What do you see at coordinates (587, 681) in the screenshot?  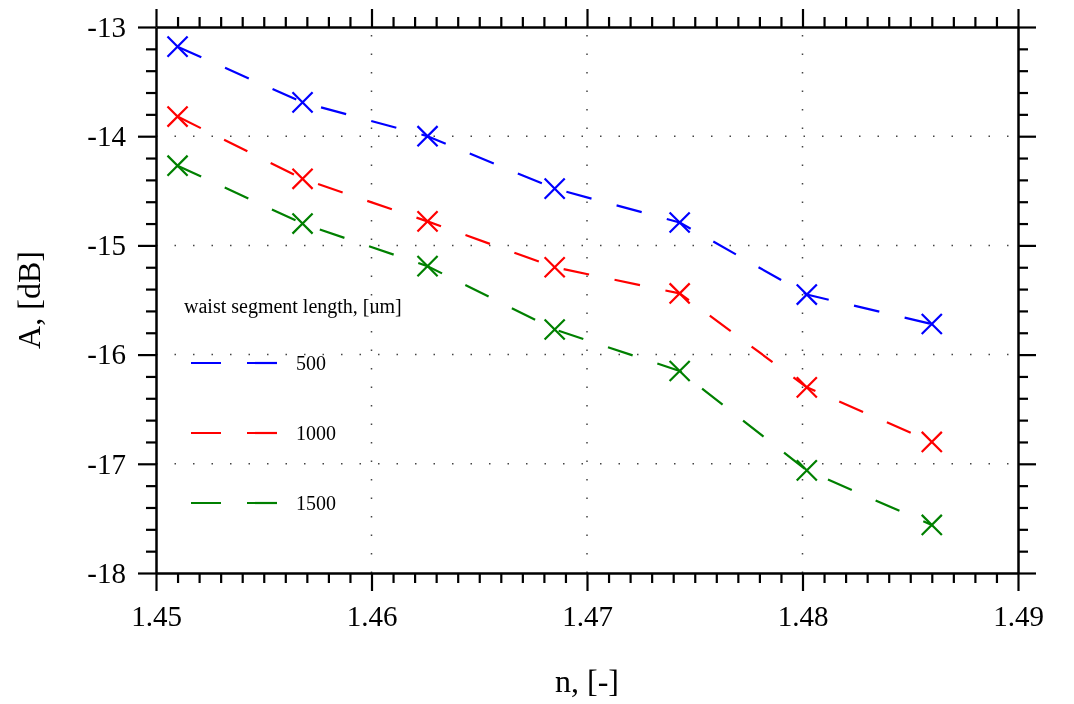 I see `x-axis-title: n, [-]` at bounding box center [587, 681].